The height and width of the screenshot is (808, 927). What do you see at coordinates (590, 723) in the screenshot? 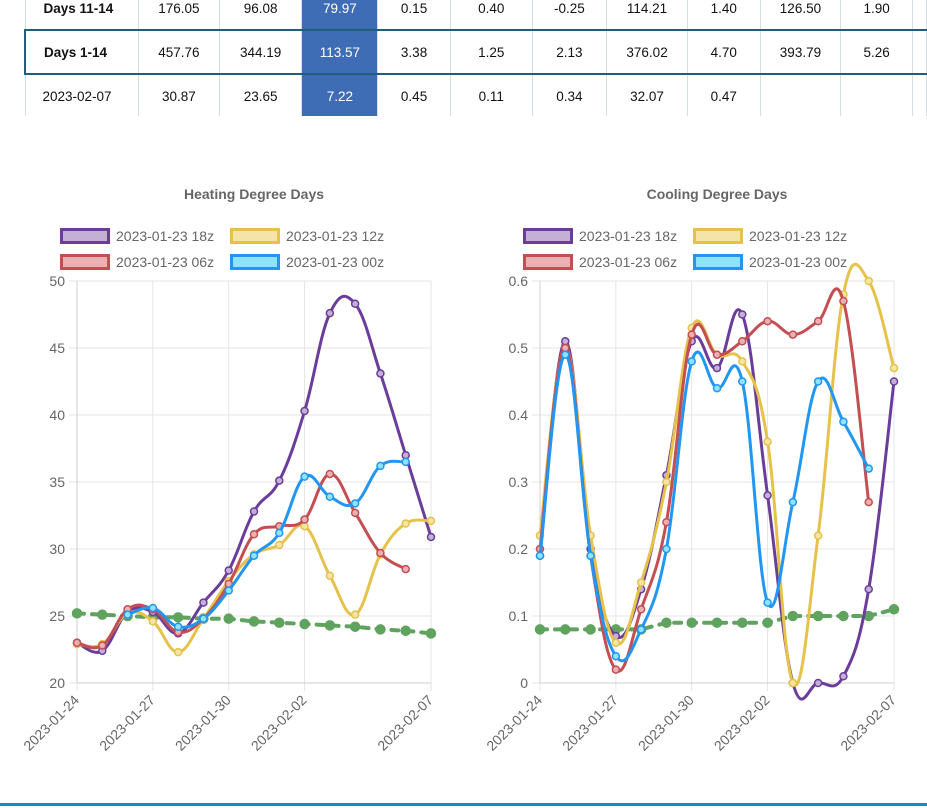
I see `x-tick-label: 2023-01-27` at bounding box center [590, 723].